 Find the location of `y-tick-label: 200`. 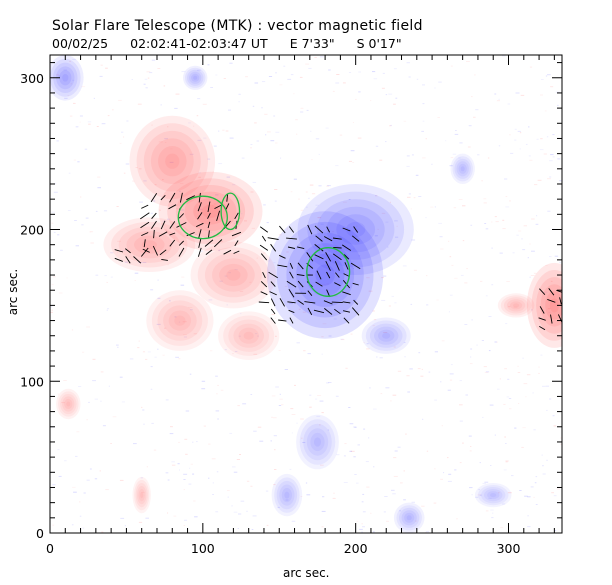

y-tick-label: 200 is located at coordinates (32, 230).